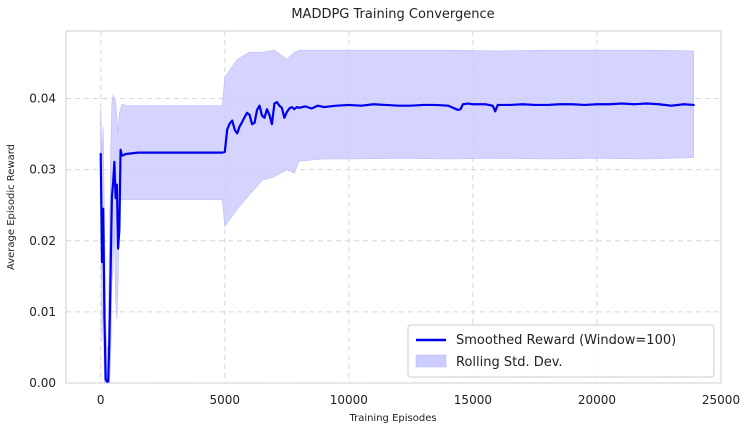 This screenshot has height=430, width=748. Describe the element at coordinates (11, 207) in the screenshot. I see `y-axis-label: Average Episodic Reward` at that location.